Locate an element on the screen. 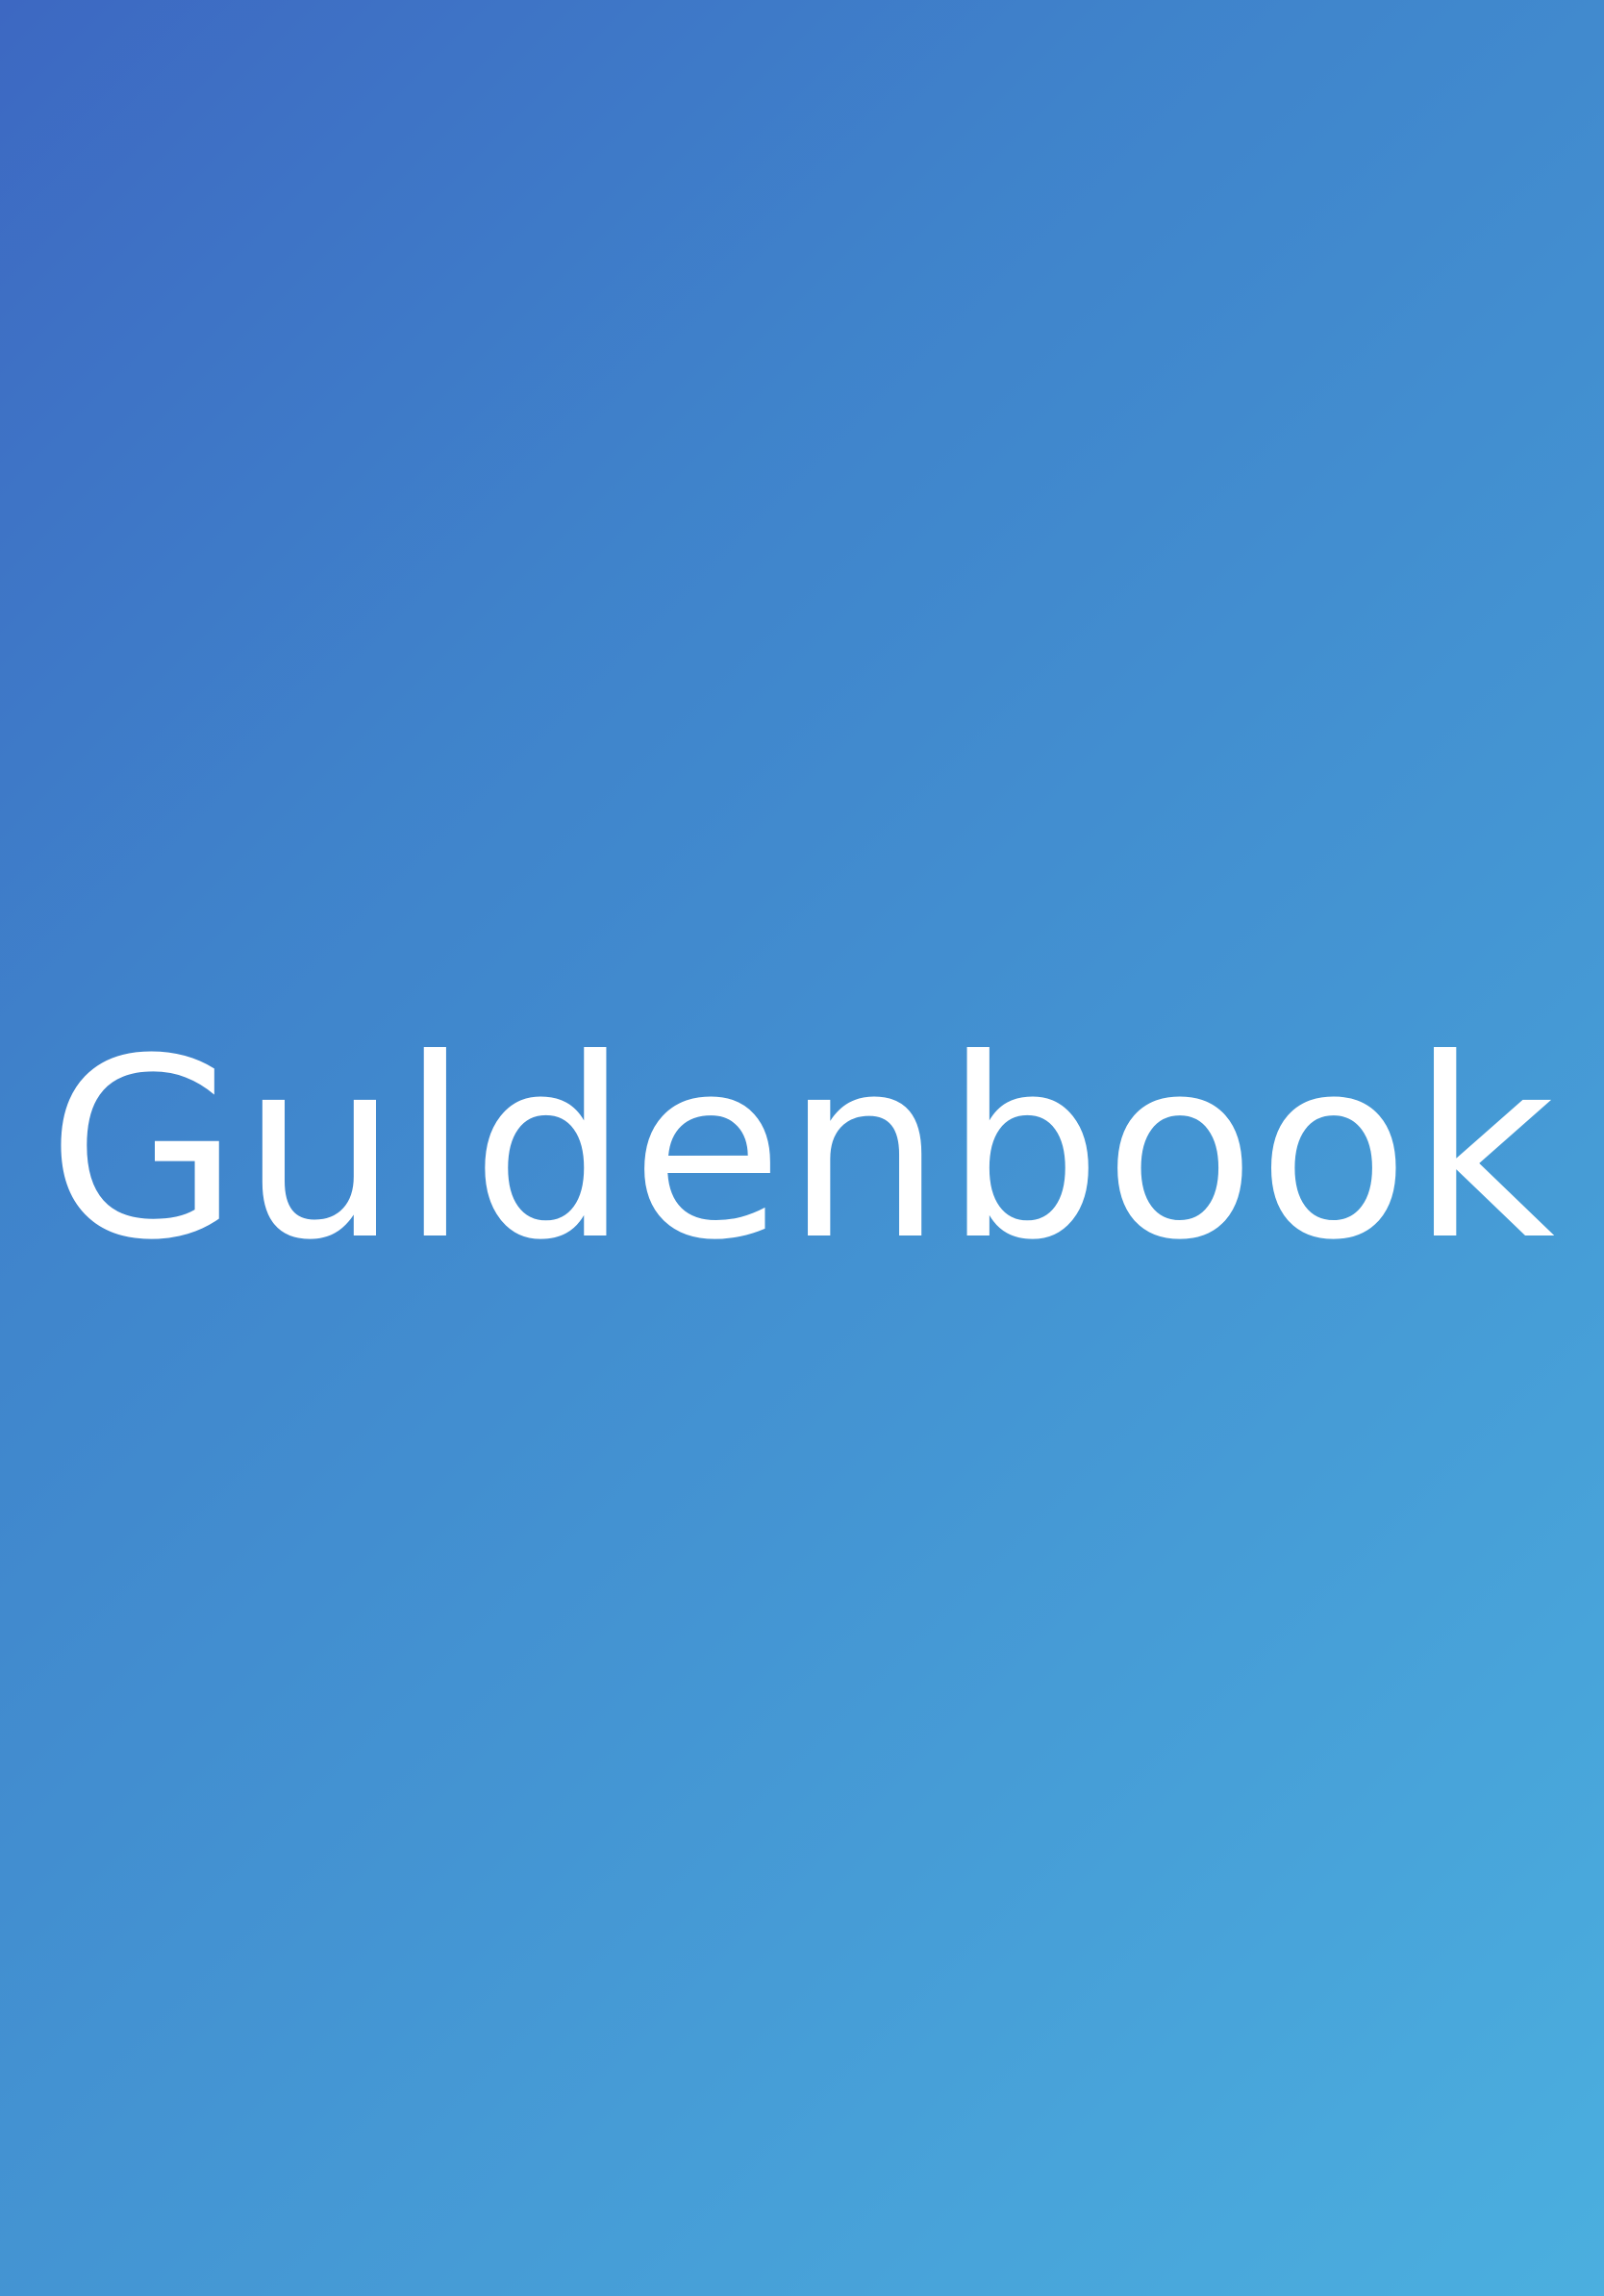 This screenshot has width=1604, height=2296. app-logo-wordmark: Guldenbook is located at coordinates (801, 1150).